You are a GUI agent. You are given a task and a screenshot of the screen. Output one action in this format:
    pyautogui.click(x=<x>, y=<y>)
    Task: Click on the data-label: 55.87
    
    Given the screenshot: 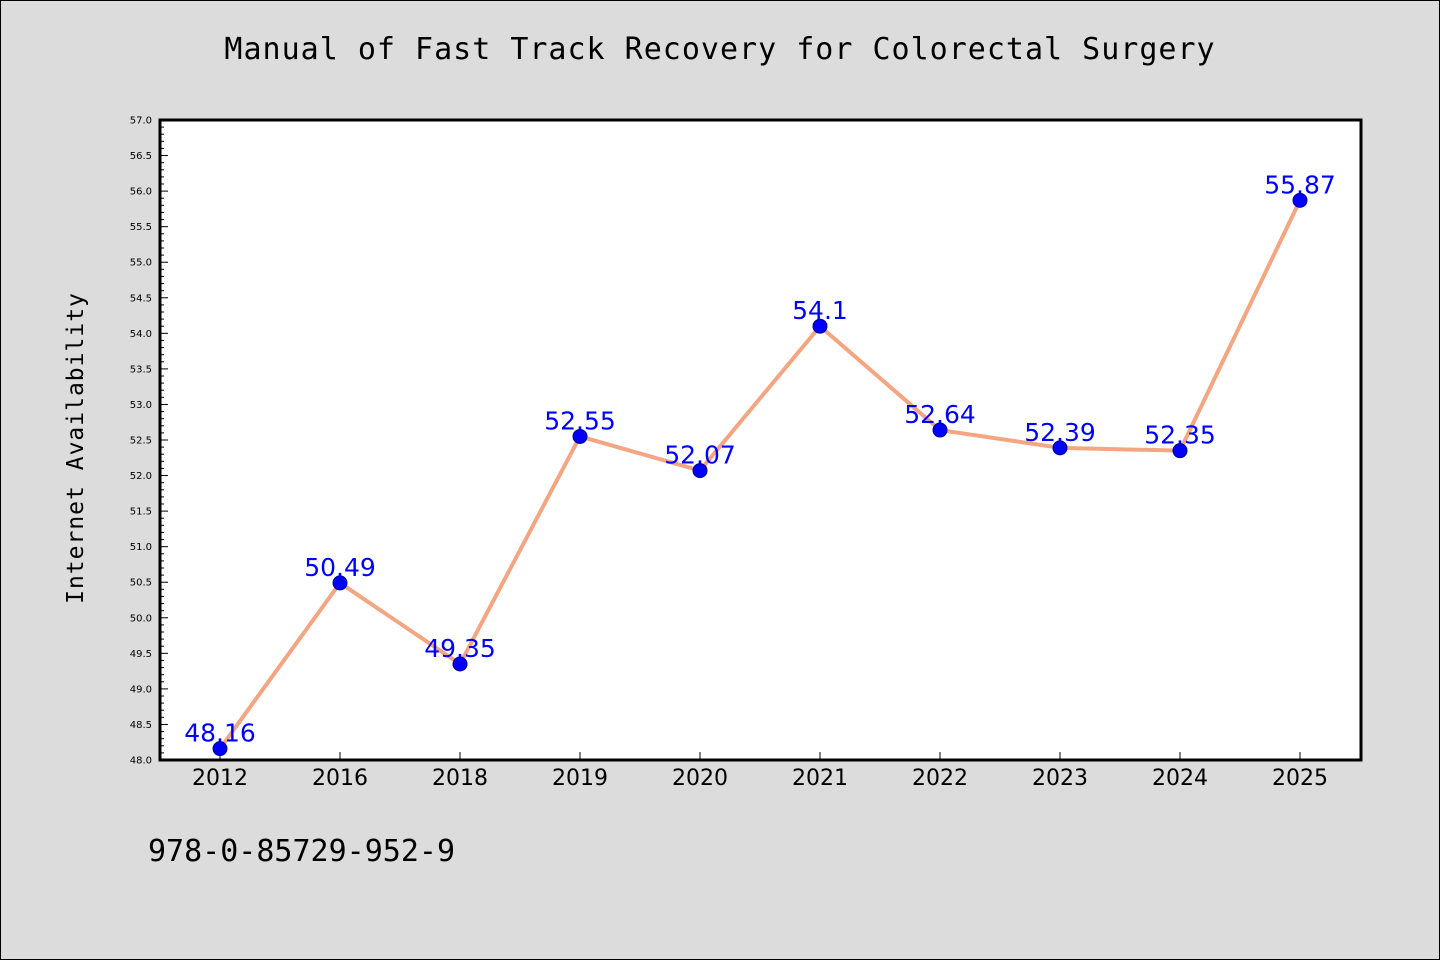 What is the action you would take?
    pyautogui.click(x=1300, y=184)
    